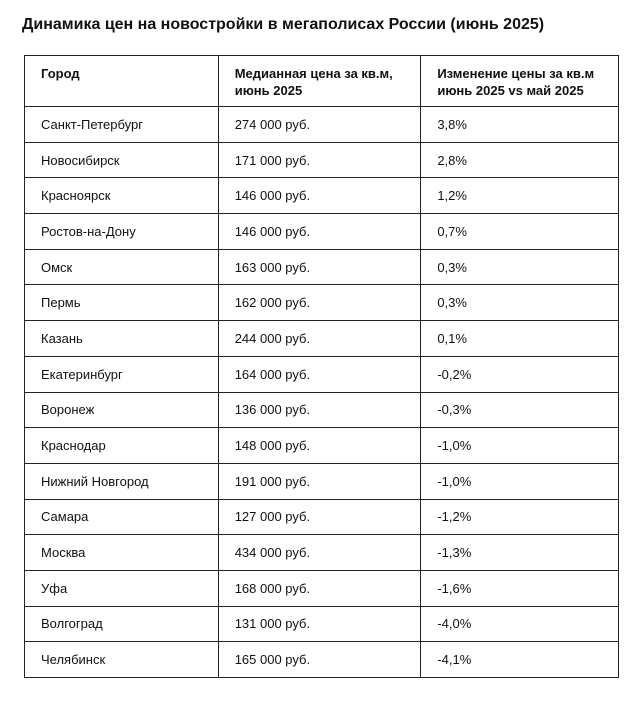 The image size is (642, 710). I want to click on table-row: Воронеж 136 000 руб. -0,3%, so click(321, 410).